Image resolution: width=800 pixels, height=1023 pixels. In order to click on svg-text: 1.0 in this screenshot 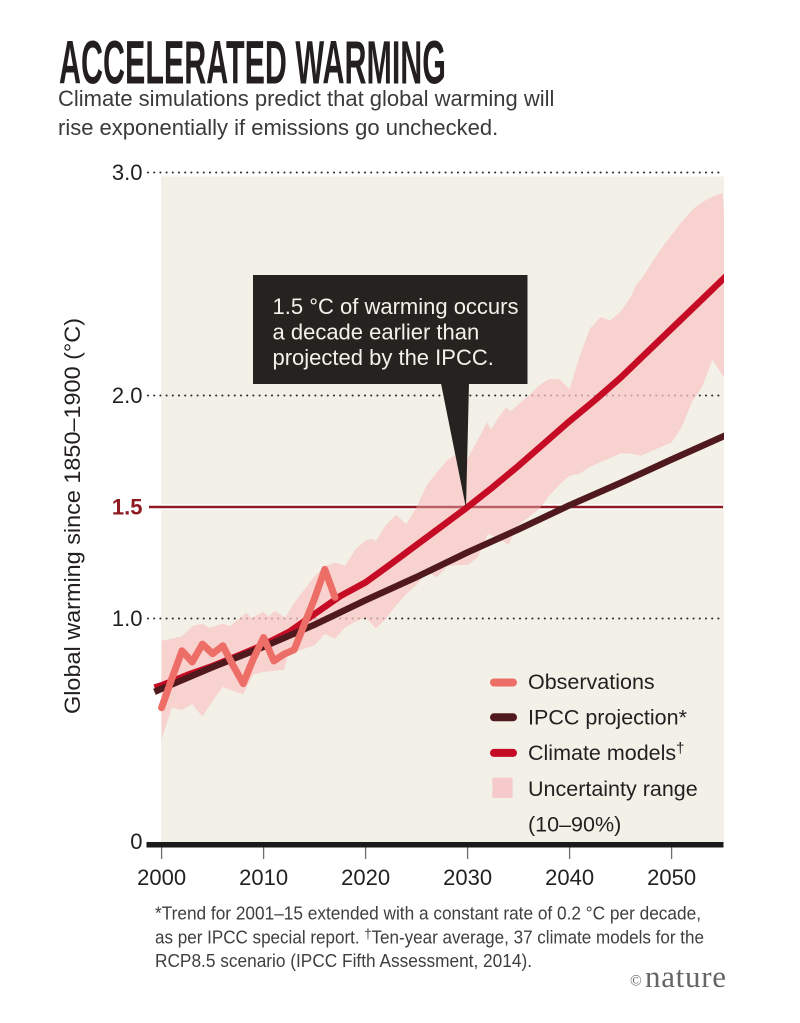, I will do `click(127, 618)`.